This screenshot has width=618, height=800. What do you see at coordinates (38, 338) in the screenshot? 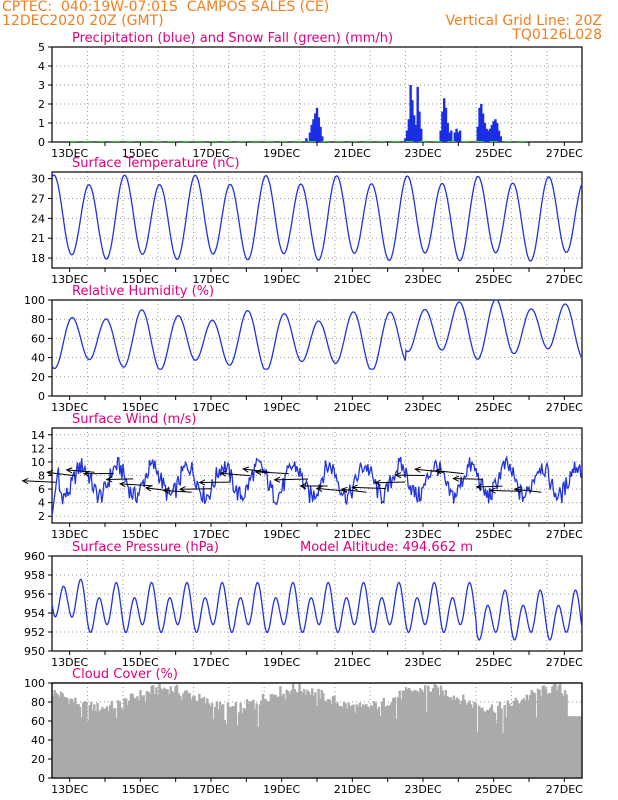
I see `y-tick-label: 60` at bounding box center [38, 338].